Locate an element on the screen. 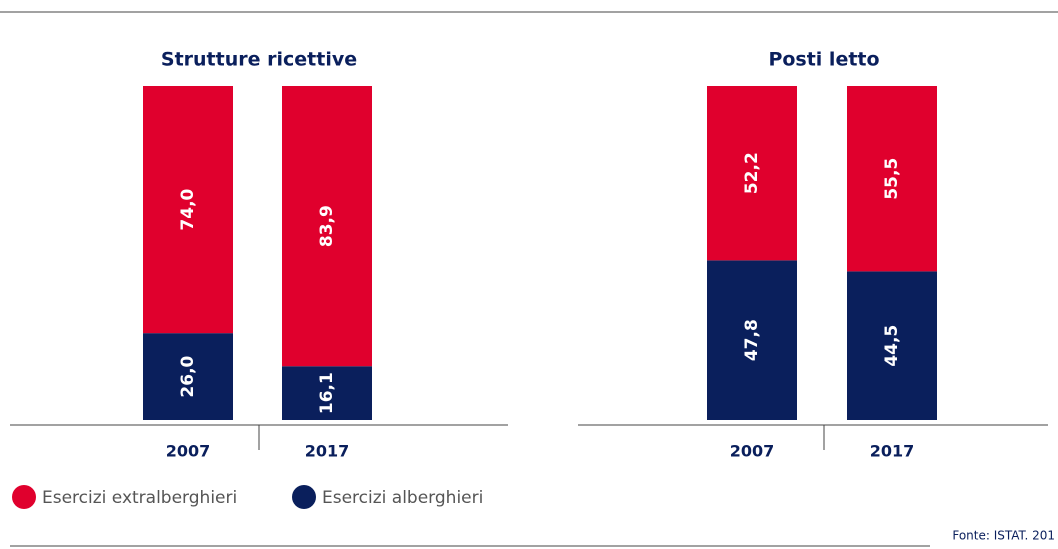  chart-title: Strutture ricettive is located at coordinates (259, 60).